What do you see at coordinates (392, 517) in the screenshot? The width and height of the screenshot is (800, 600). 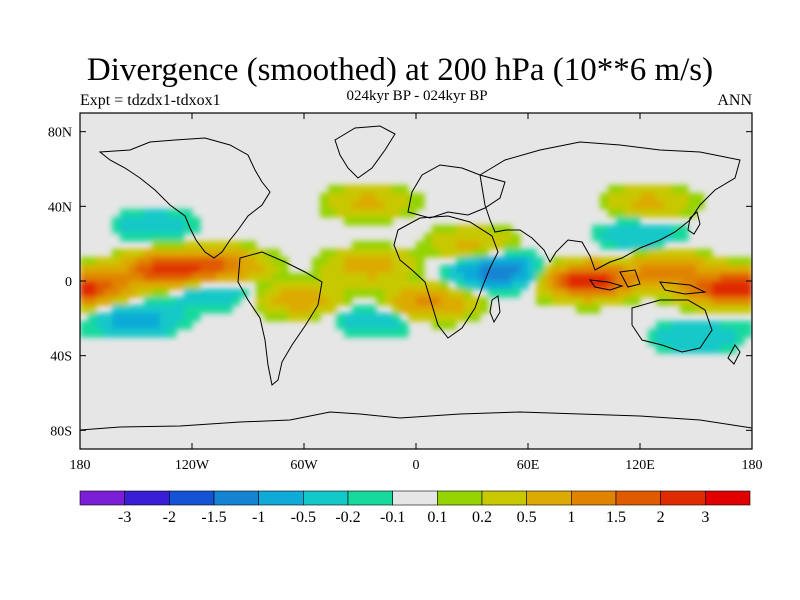 I see `colorbar-label: -0.1` at bounding box center [392, 517].